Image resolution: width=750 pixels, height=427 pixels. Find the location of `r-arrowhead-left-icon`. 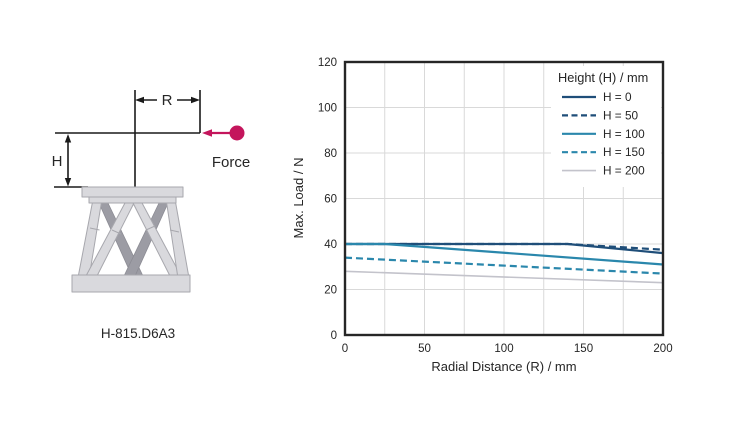

r-arrowhead-left-icon is located at coordinates (139, 100).